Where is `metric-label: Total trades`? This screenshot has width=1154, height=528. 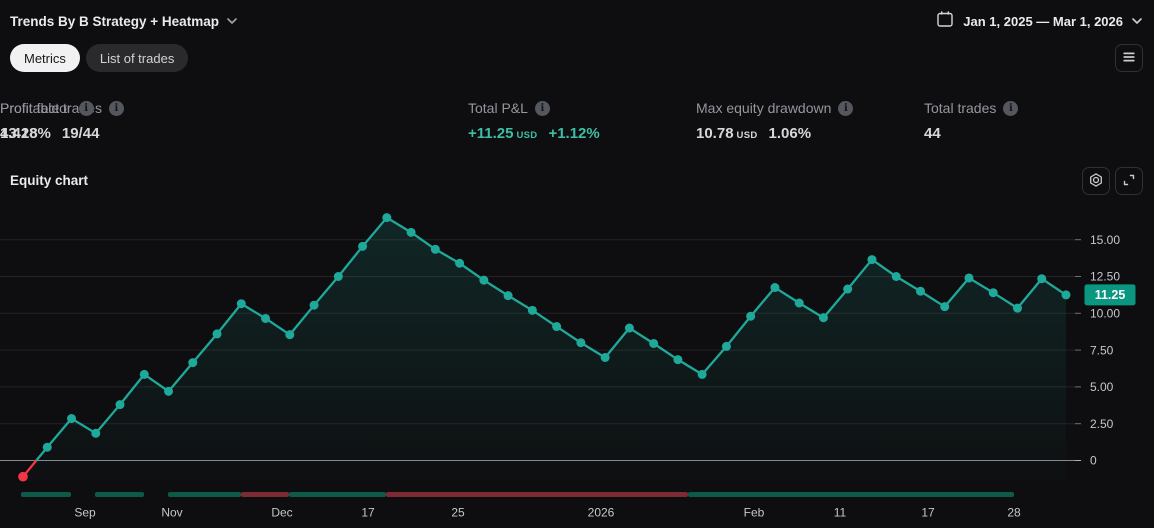 metric-label: Total trades is located at coordinates (960, 108).